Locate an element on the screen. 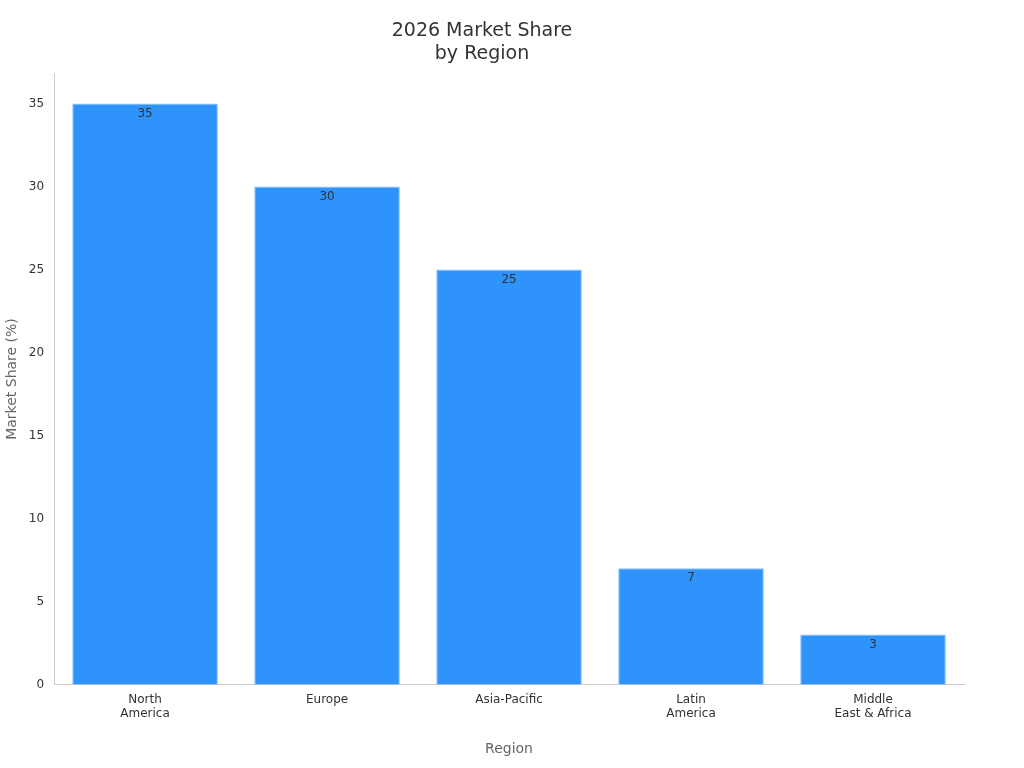 The image size is (1024, 768). x-tick-label: Asia-Pacific is located at coordinates (509, 698).